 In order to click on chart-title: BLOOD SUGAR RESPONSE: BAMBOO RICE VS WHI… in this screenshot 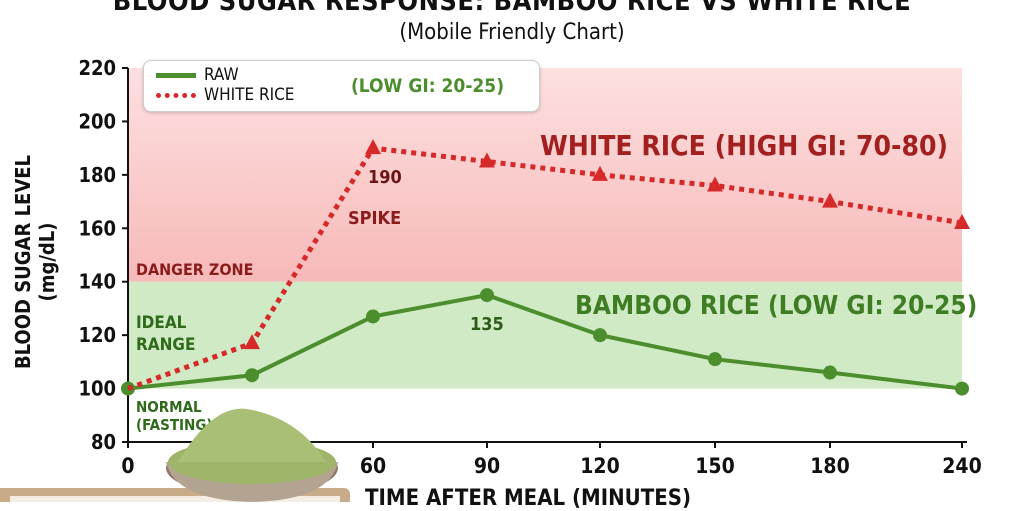, I will do `click(512, 8)`.